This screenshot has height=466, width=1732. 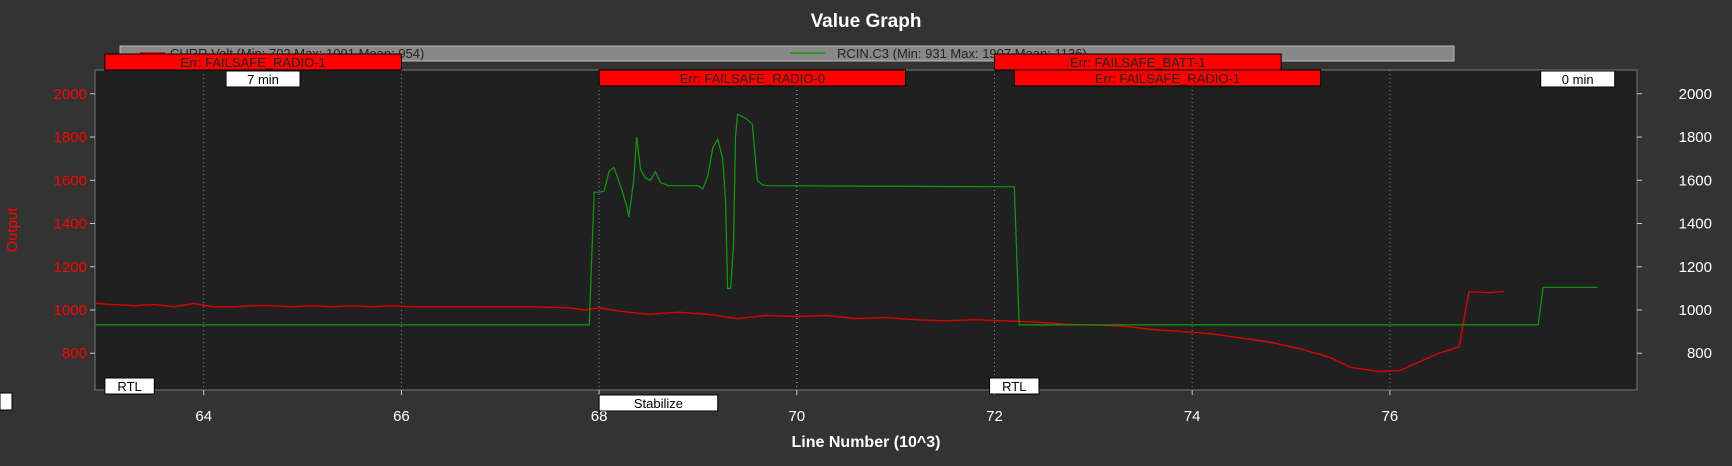 What do you see at coordinates (70, 267) in the screenshot?
I see `y-tick-label-left: 1200` at bounding box center [70, 267].